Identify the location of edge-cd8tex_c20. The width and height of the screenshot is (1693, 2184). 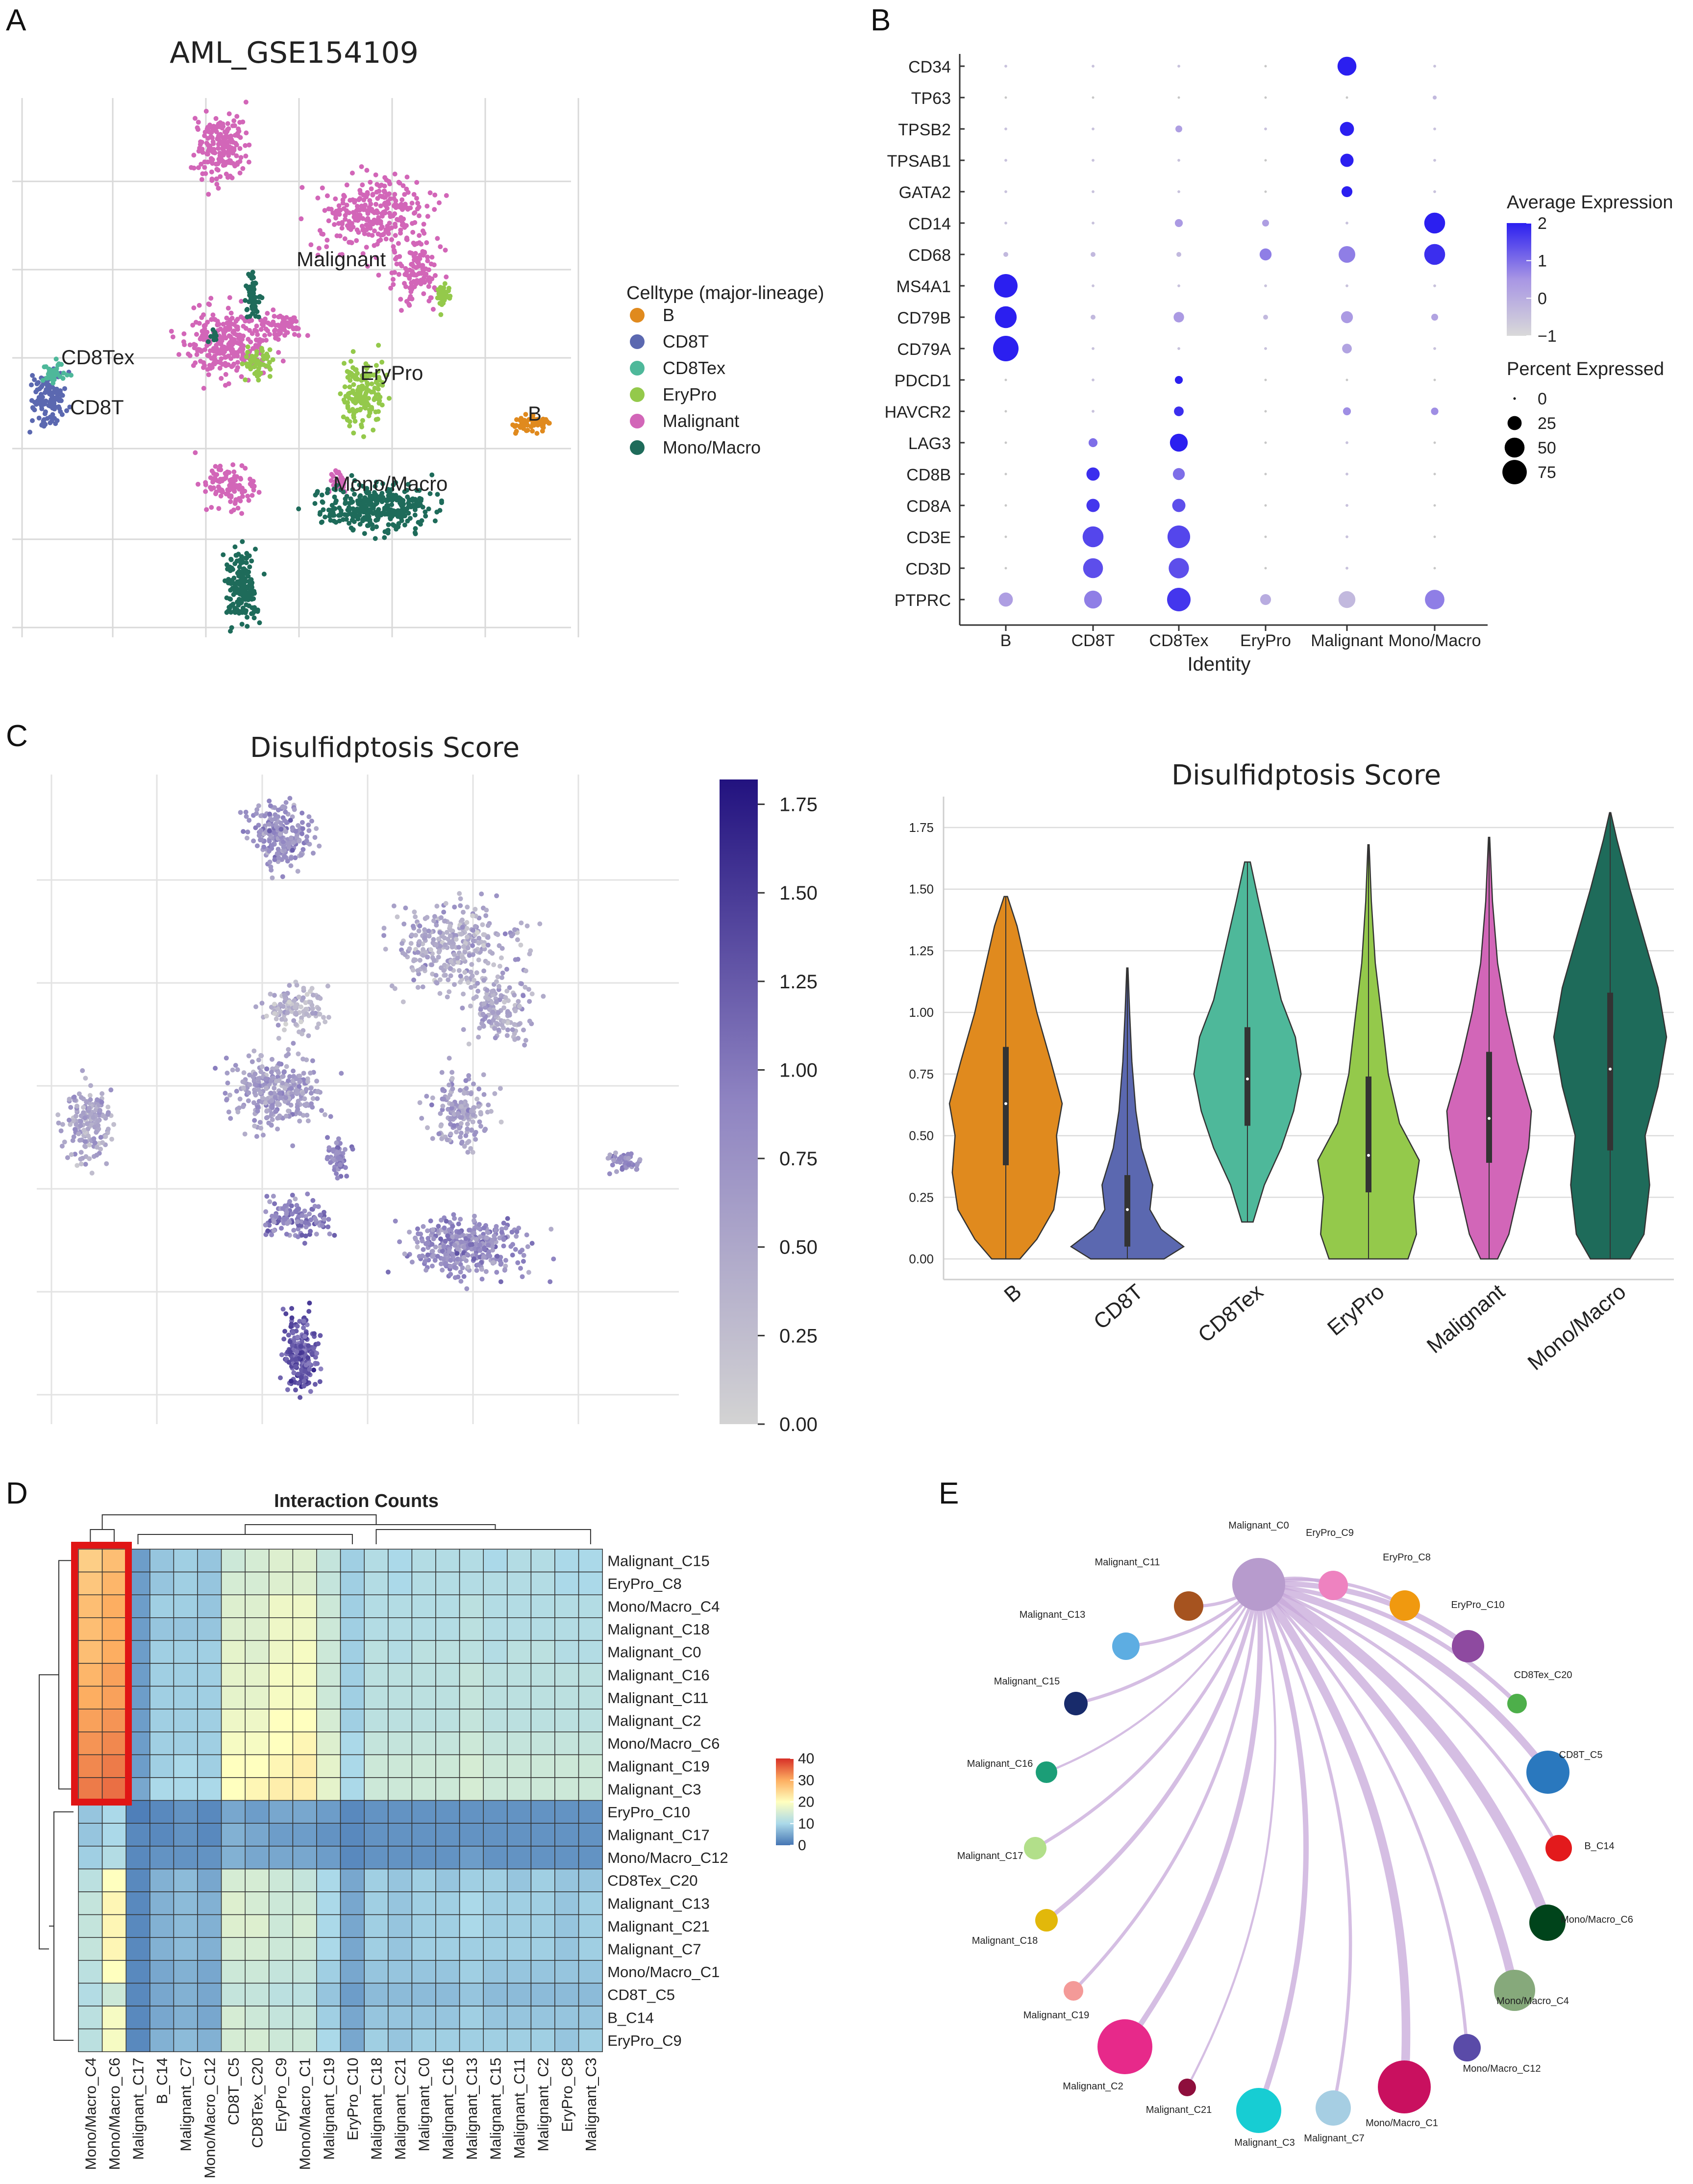
(1388, 1644).